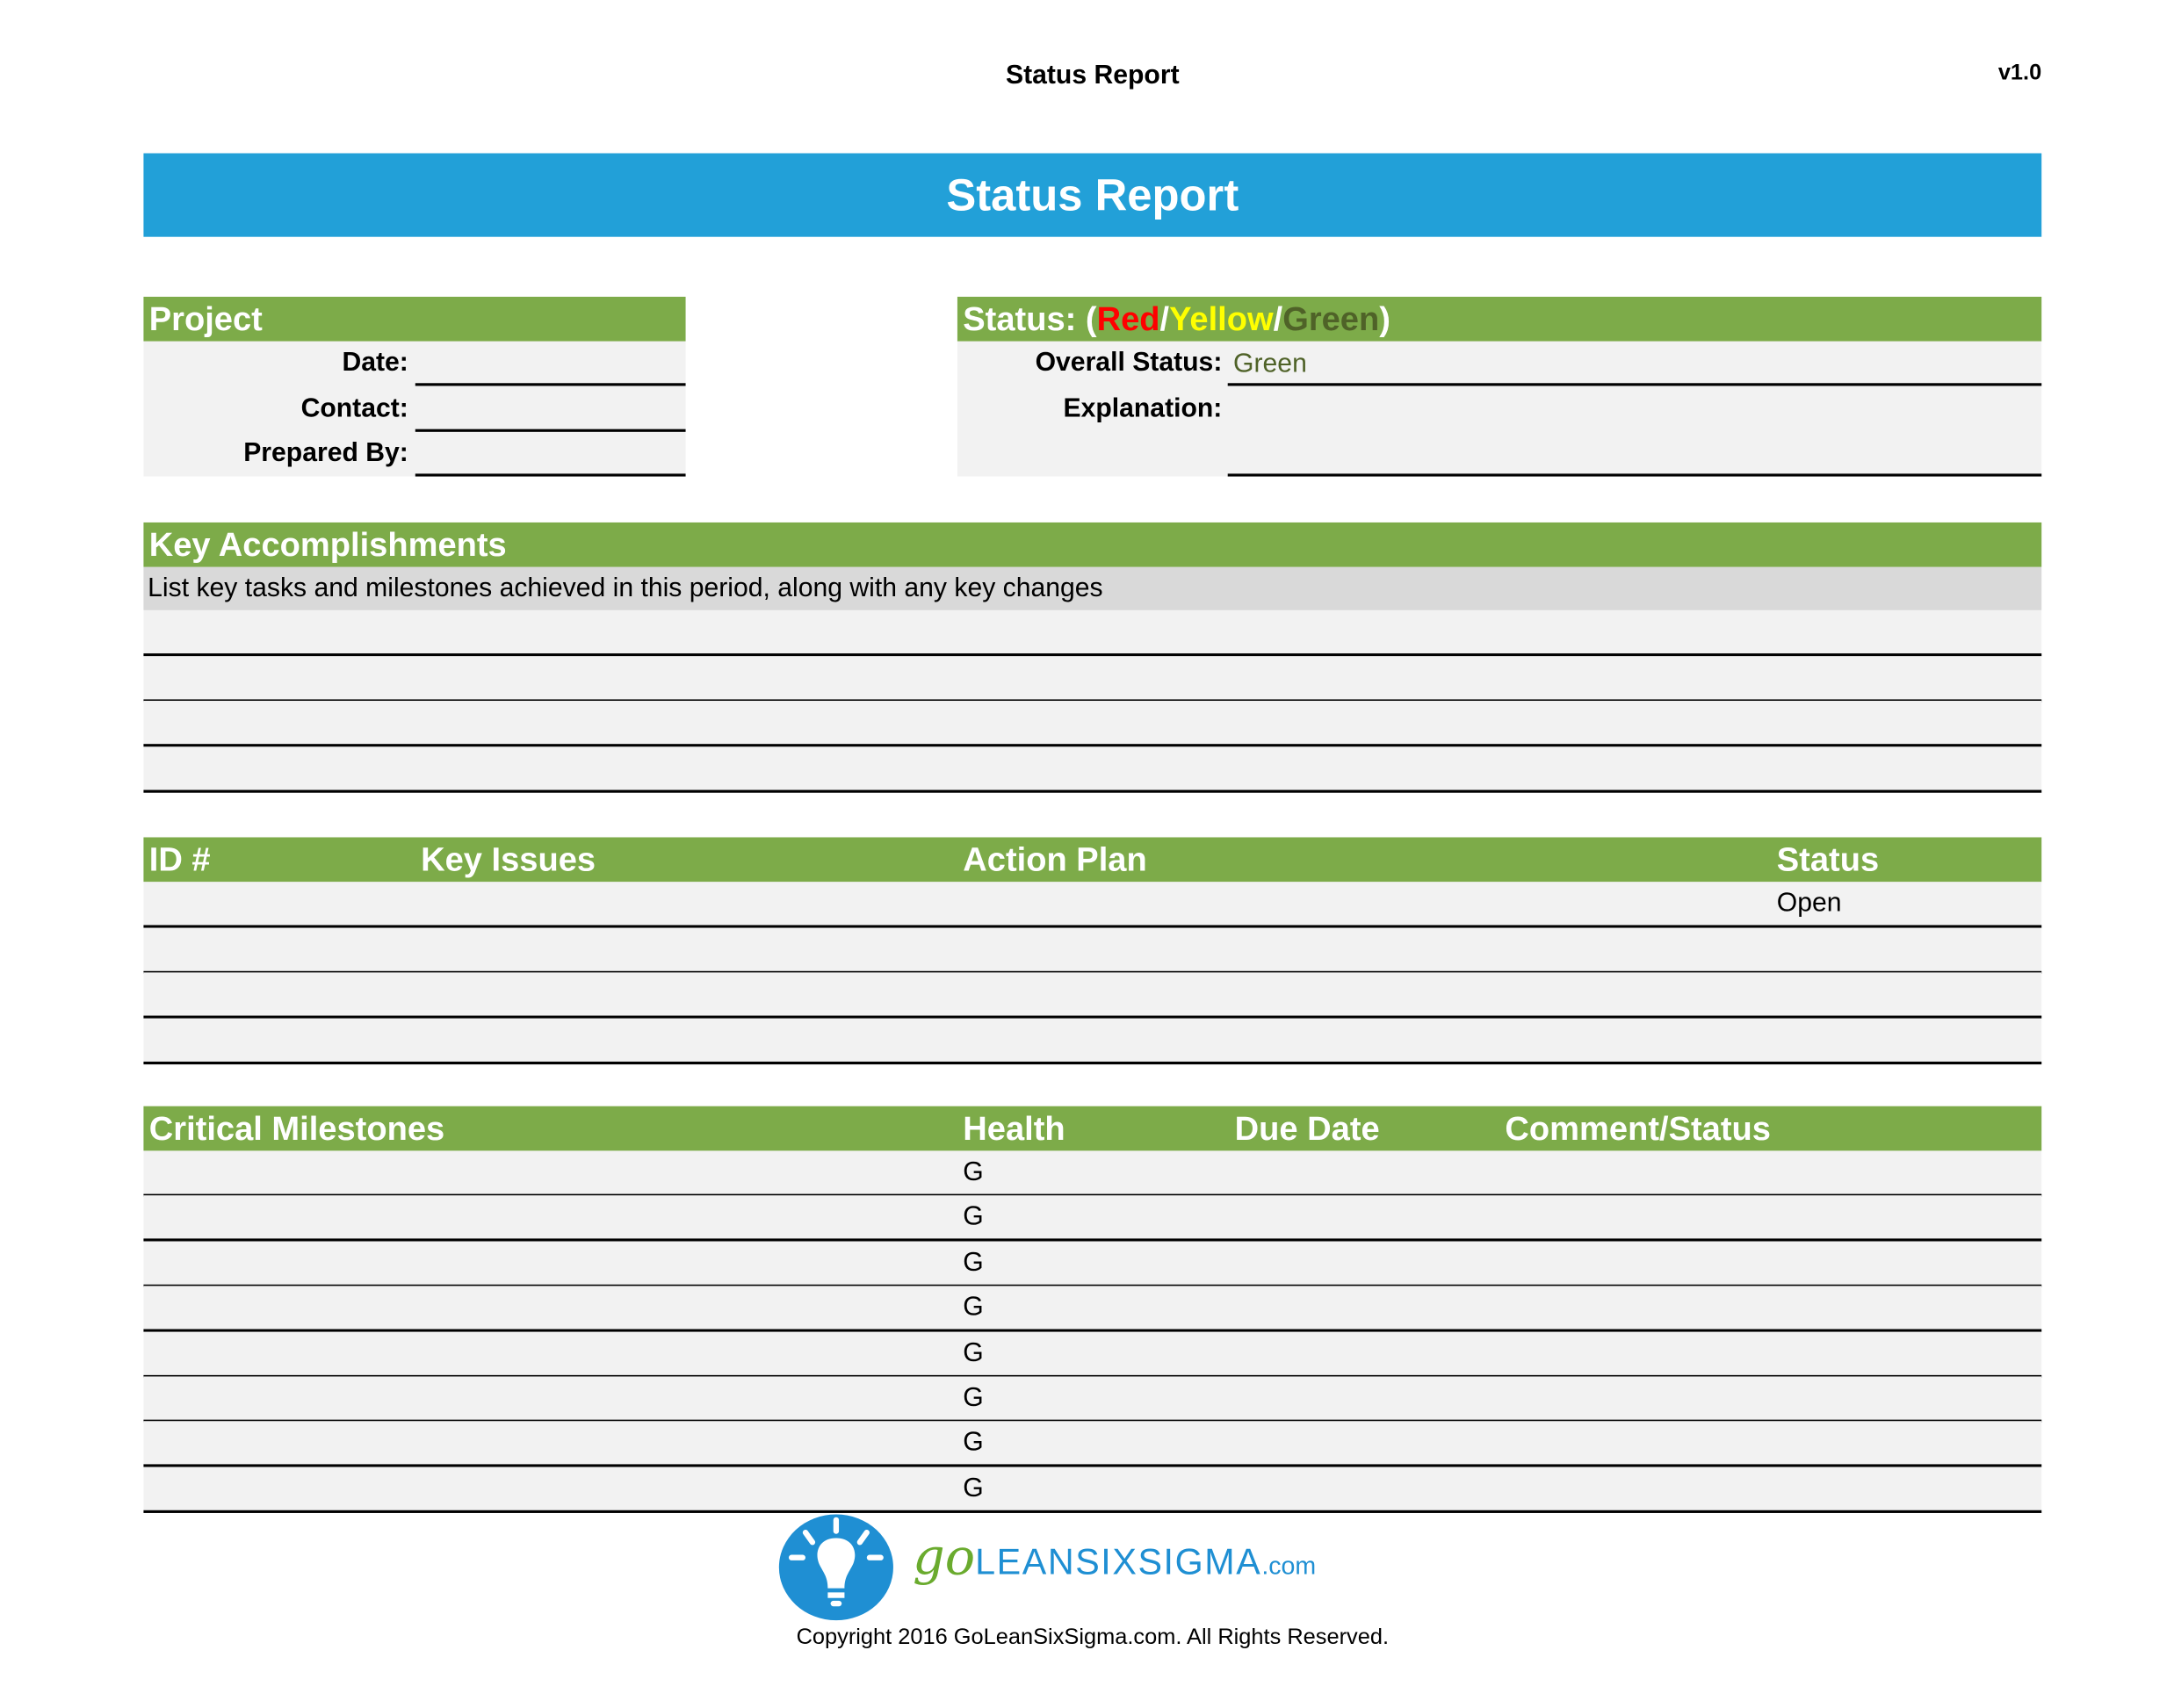  Describe the element at coordinates (1384, 319) in the screenshot. I see `status-heading-suffix: )` at that location.